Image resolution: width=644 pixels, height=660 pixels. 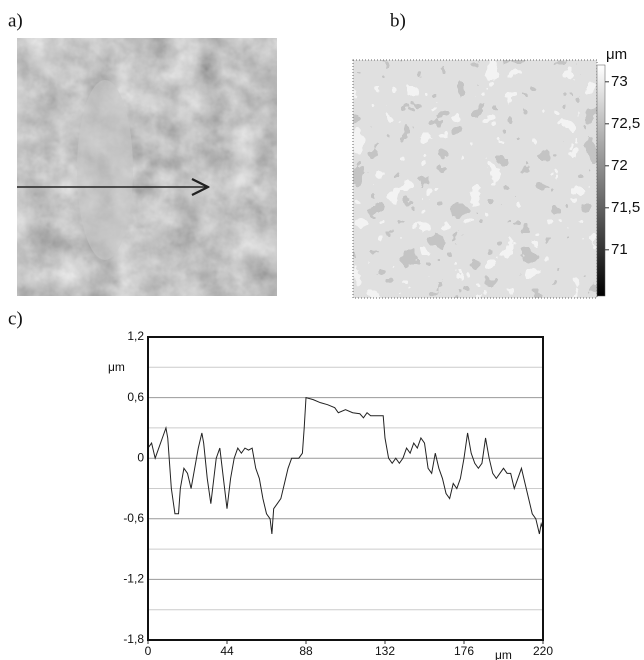 I want to click on y-tick-label: -1,2, so click(x=133, y=579).